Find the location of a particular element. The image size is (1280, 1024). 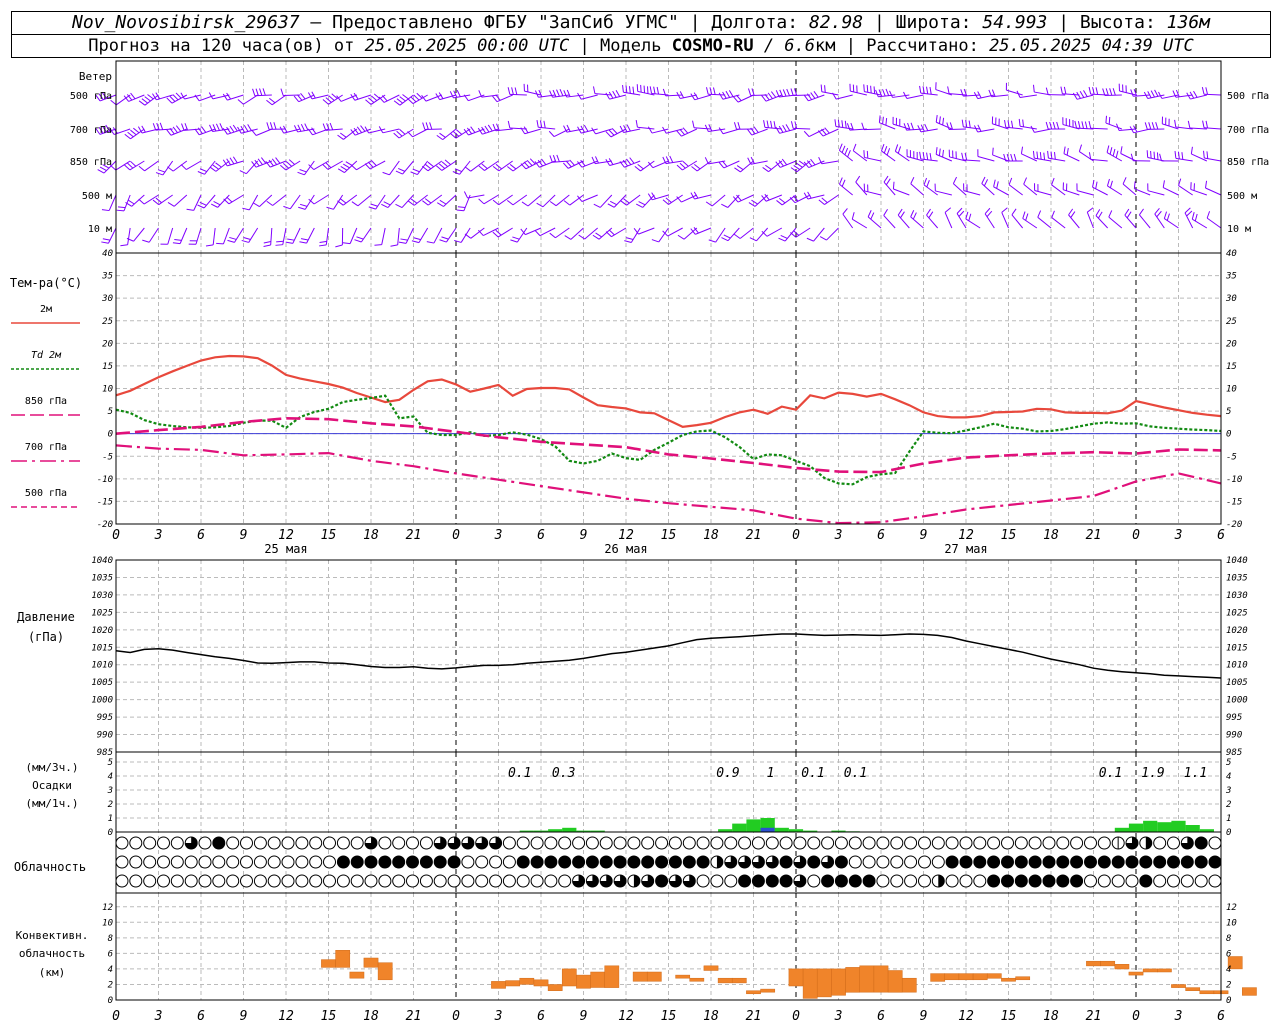

temp-y-tick-label-right: 0 is located at coordinates (1228, 435).